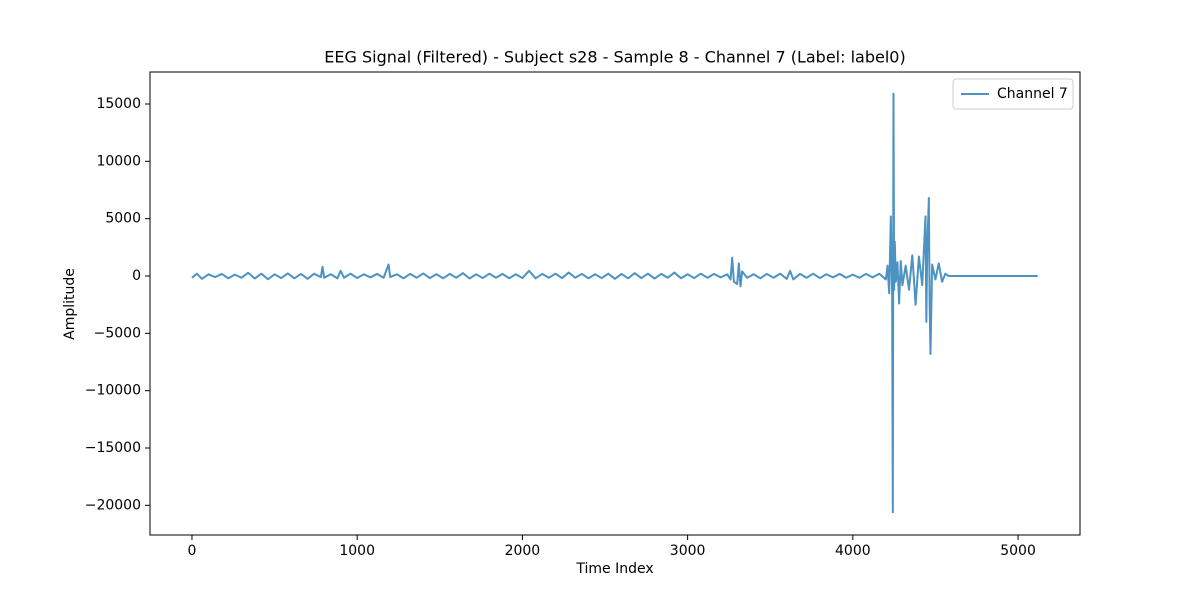  I want to click on x-tick-label: 5000, so click(1018, 551).